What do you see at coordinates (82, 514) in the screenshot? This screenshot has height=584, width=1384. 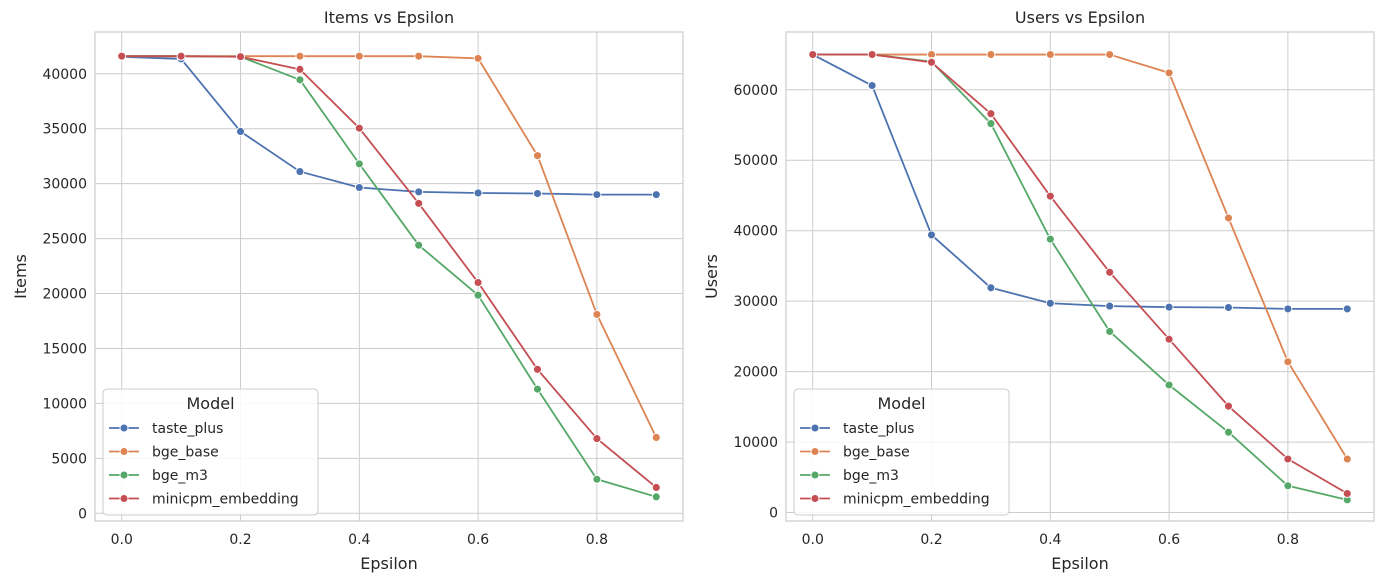 I see `y-tick-label: 0` at bounding box center [82, 514].